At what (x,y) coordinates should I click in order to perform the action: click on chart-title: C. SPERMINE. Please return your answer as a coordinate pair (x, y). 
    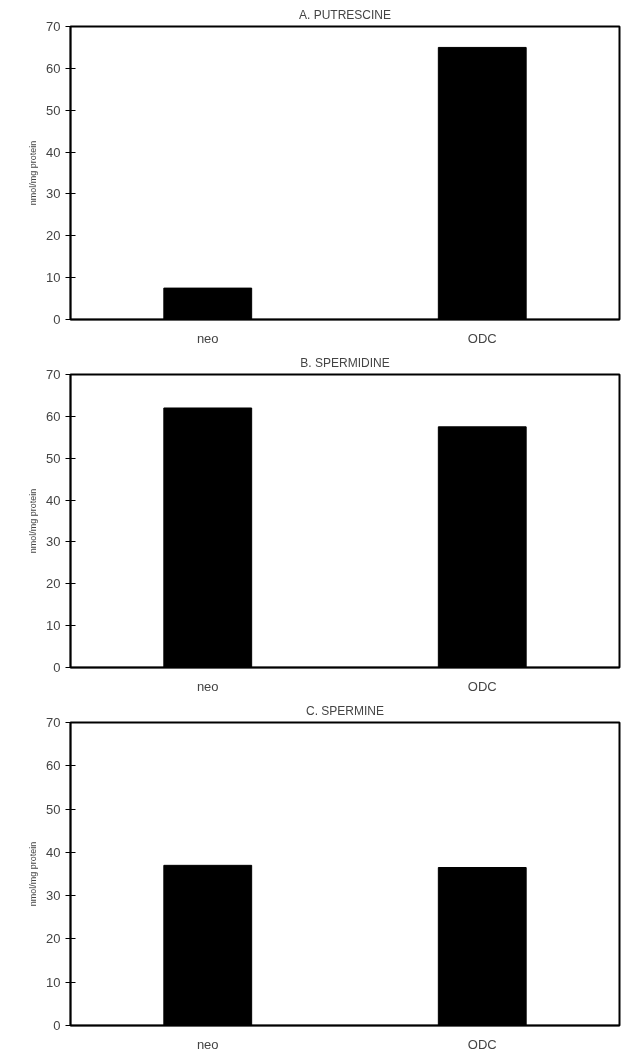
    Looking at the image, I should click on (345, 710).